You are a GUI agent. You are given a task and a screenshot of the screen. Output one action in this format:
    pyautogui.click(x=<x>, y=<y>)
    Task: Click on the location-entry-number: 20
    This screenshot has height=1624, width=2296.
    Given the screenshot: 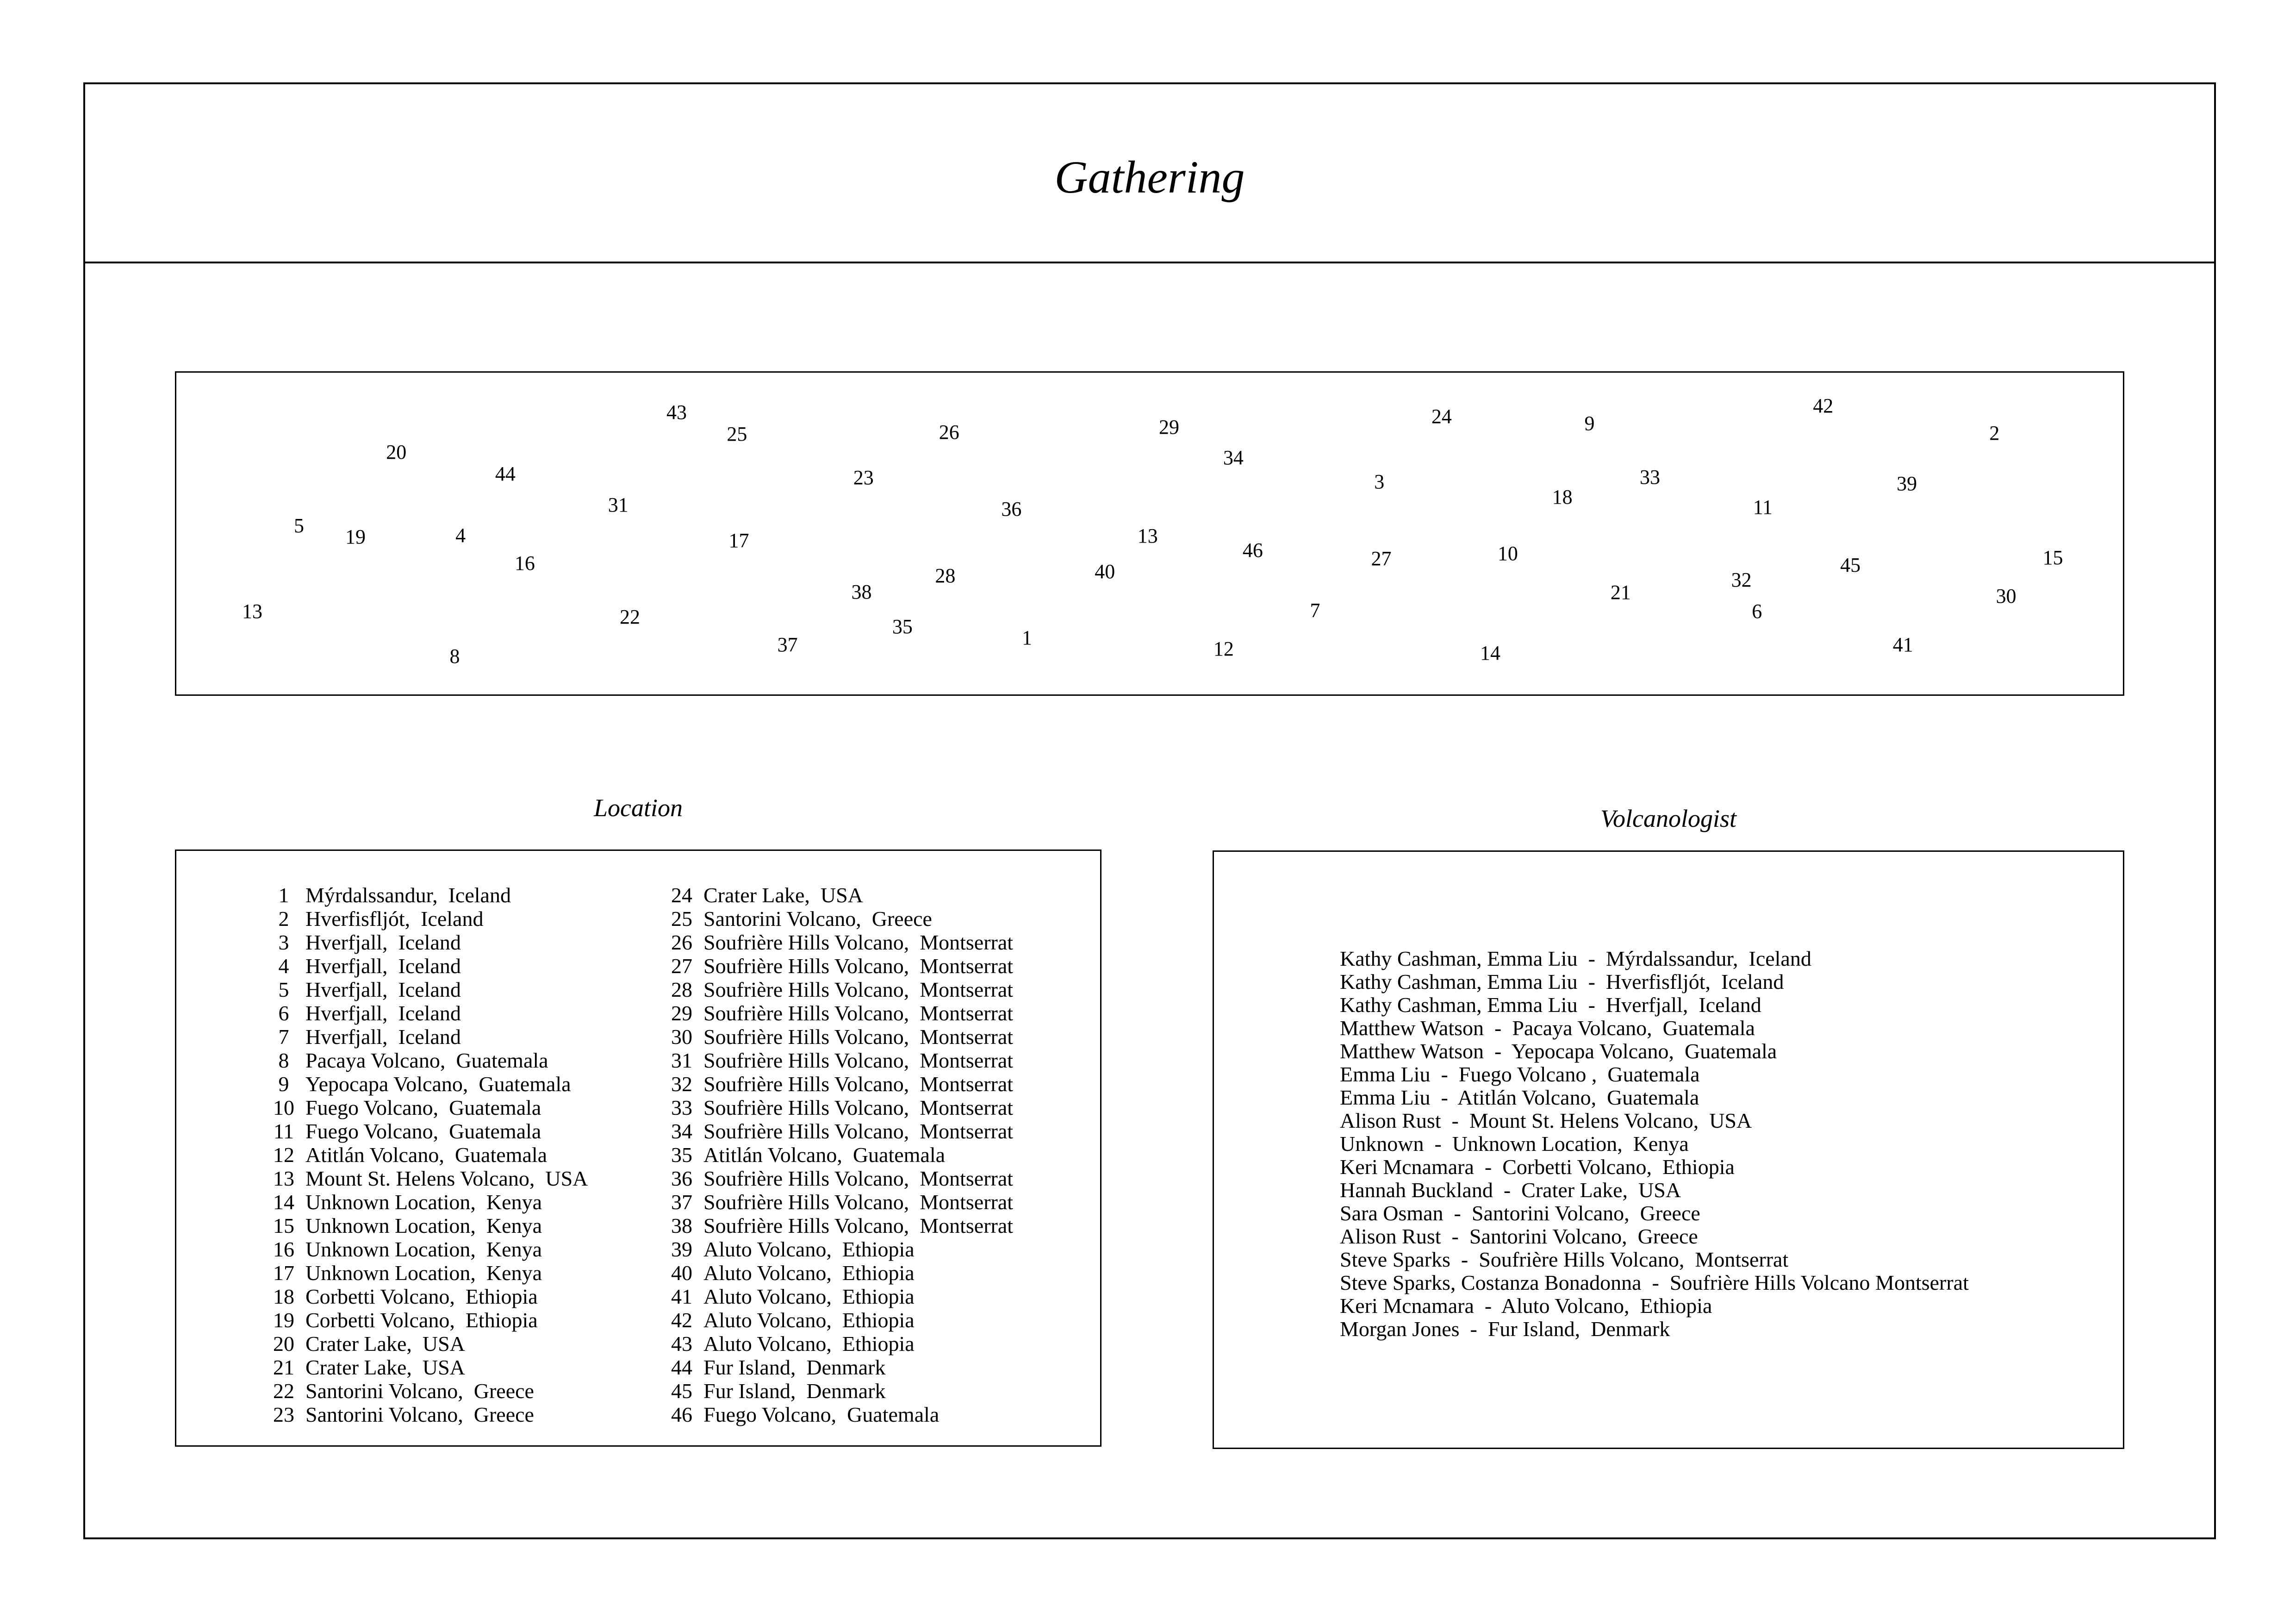 What is the action you would take?
    pyautogui.click(x=283, y=1343)
    